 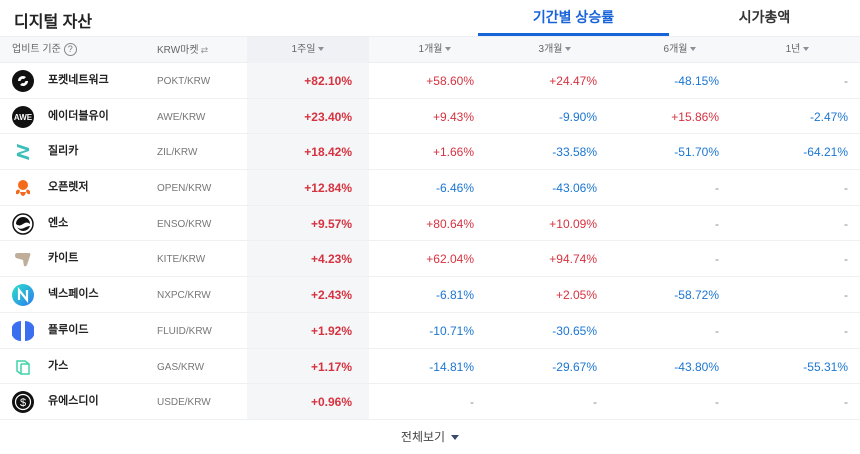 I want to click on top-bar: 디지털 자산 기간별 상승률 시가총액, so click(x=430, y=18).